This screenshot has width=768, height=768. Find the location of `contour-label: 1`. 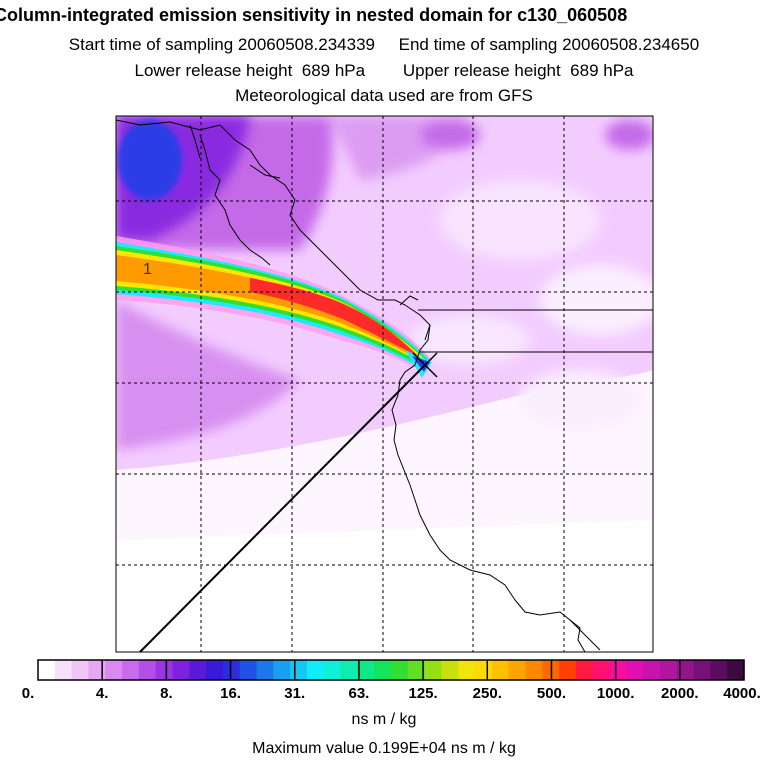

contour-label: 1 is located at coordinates (147, 269).